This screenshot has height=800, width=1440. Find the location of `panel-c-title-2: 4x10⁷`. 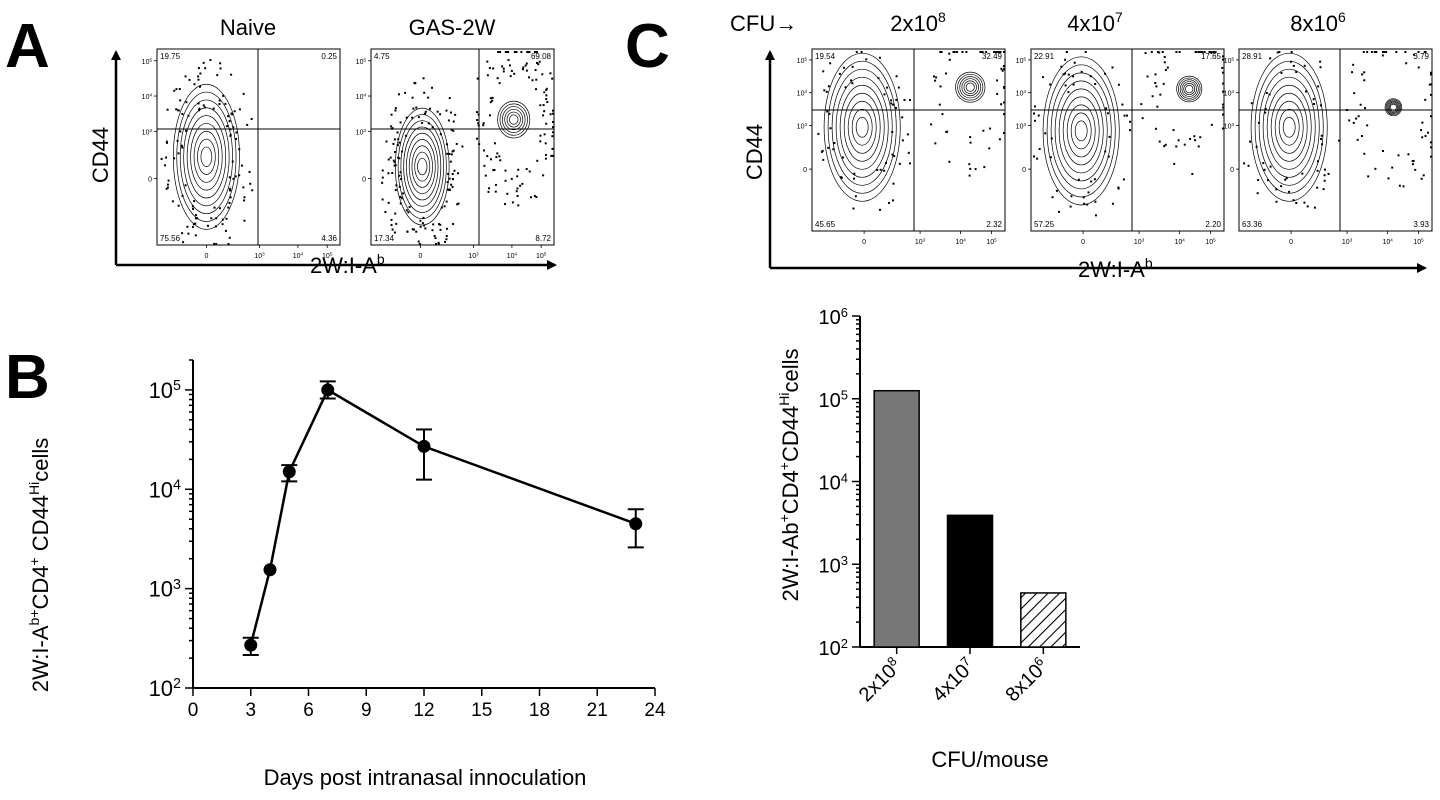

panel-c-title-2: 4x10⁷ is located at coordinates (1095, 22).